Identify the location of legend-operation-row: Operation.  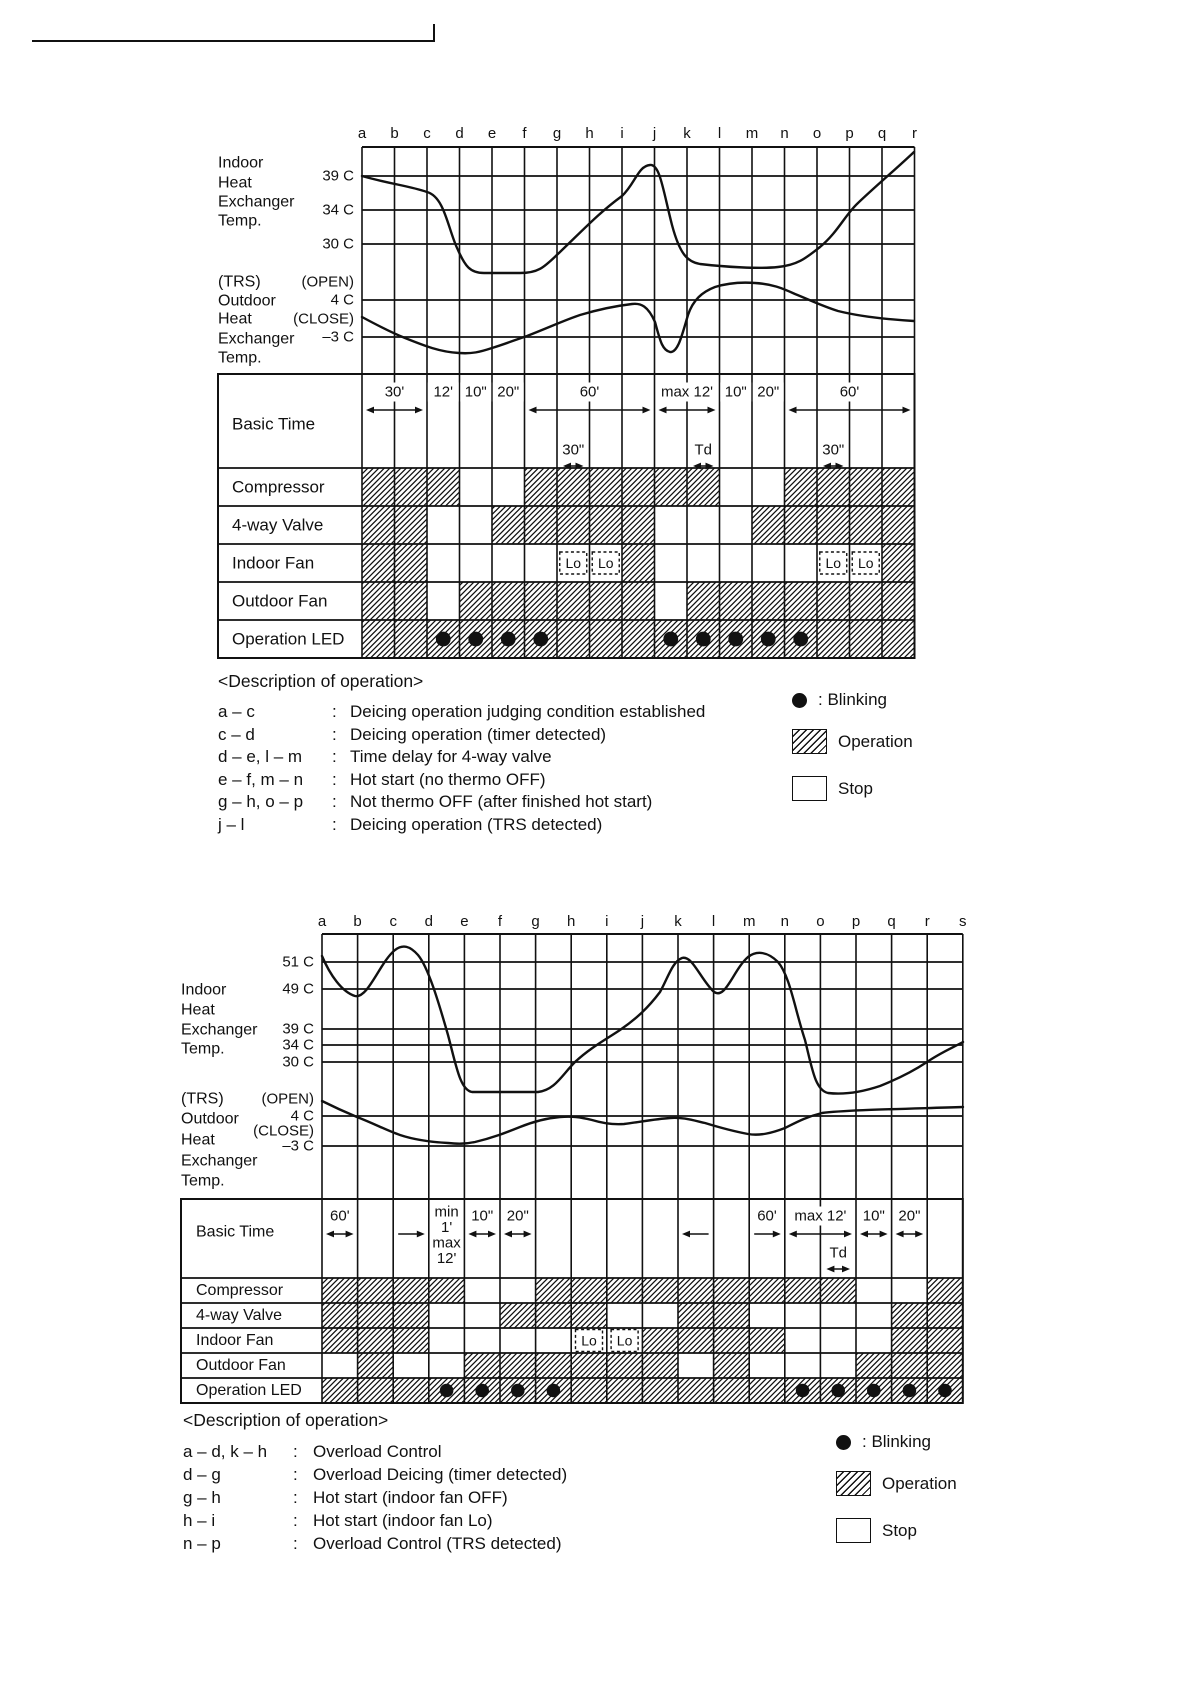
(896, 1483).